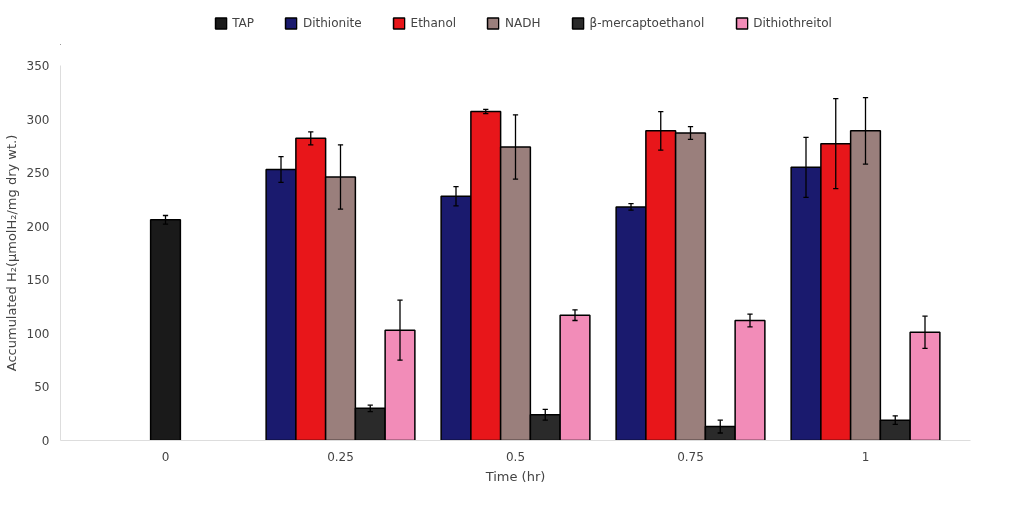  Describe the element at coordinates (45, 441) in the screenshot. I see `y-tick-label: 0` at that location.